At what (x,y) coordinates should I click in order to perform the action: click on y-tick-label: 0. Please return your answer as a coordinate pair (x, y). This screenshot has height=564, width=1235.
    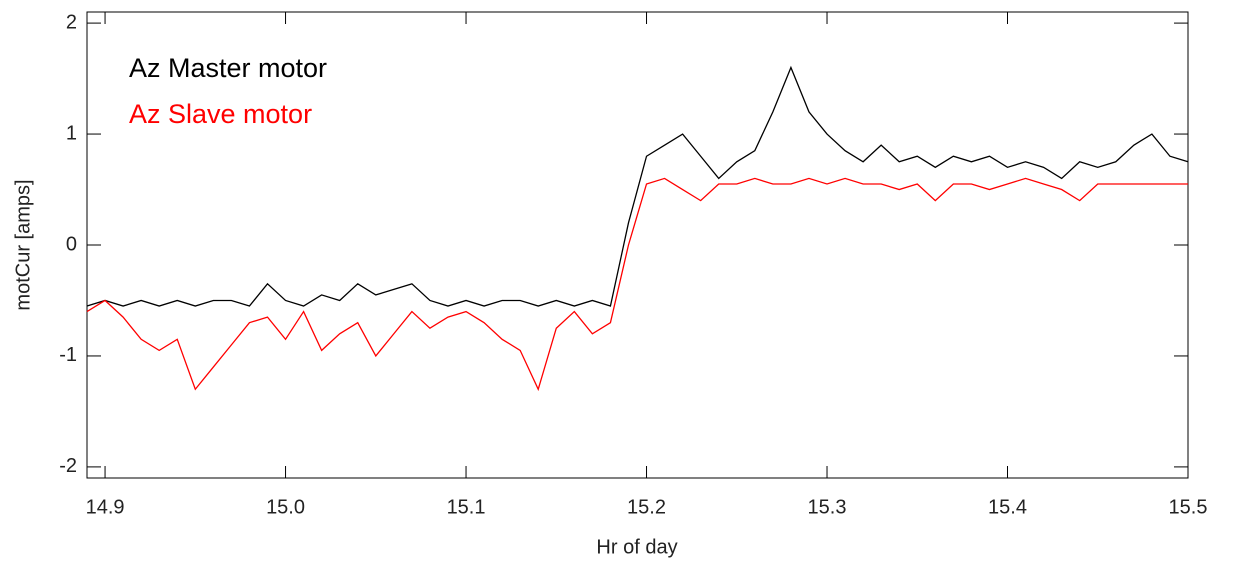
    Looking at the image, I should click on (71, 244).